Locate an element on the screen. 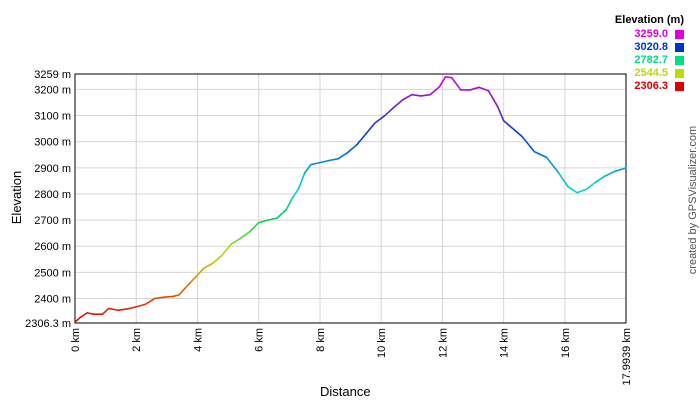 The image size is (700, 400). credit-text: created by GPSVisualizer.com is located at coordinates (693, 200).